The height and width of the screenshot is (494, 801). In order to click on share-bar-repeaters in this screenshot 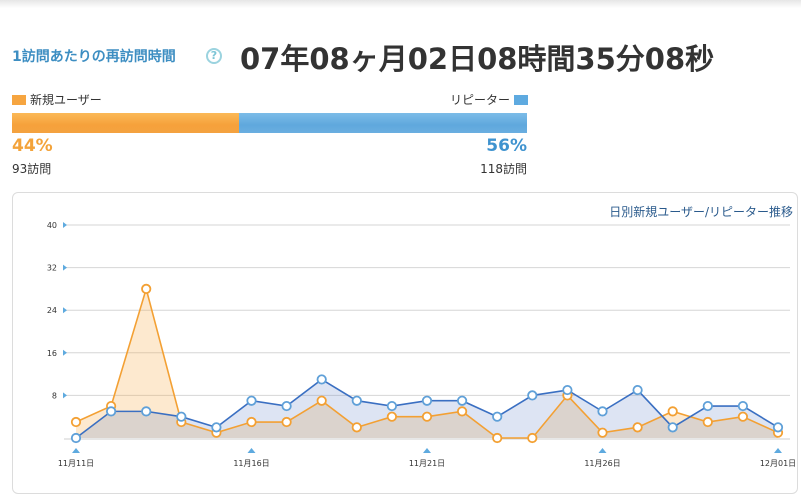, I will do `click(383, 123)`.